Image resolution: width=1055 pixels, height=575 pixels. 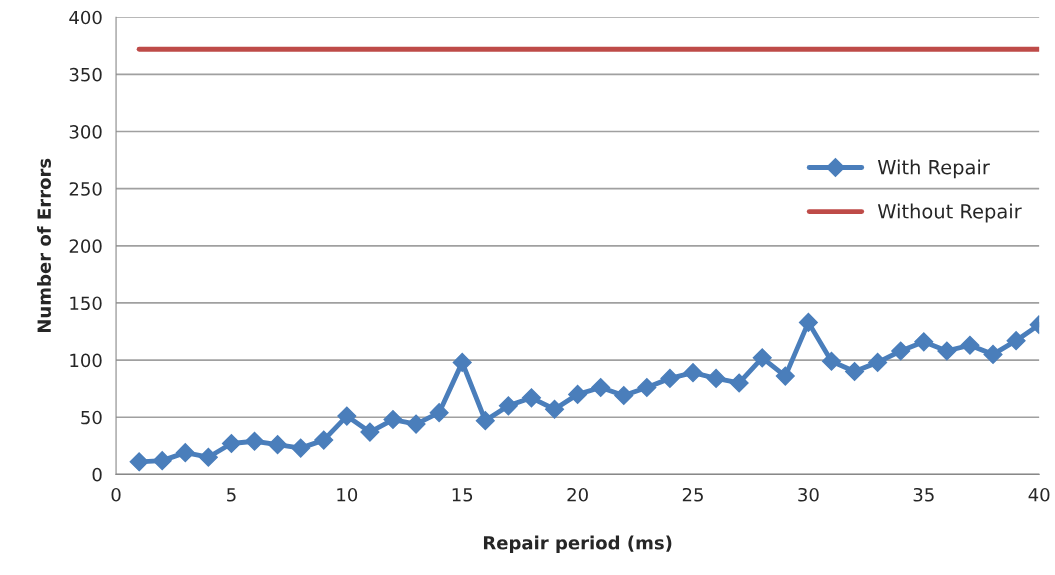 I want to click on x-tick-label: 25, so click(x=692, y=494).